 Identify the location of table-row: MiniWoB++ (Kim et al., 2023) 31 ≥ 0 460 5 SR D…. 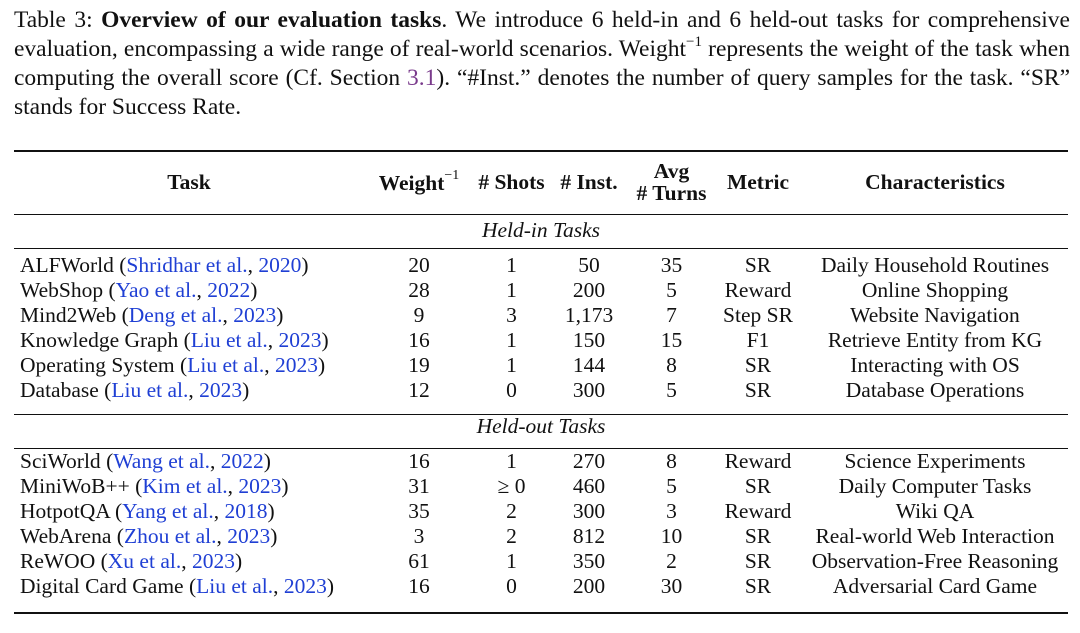
(541, 486).